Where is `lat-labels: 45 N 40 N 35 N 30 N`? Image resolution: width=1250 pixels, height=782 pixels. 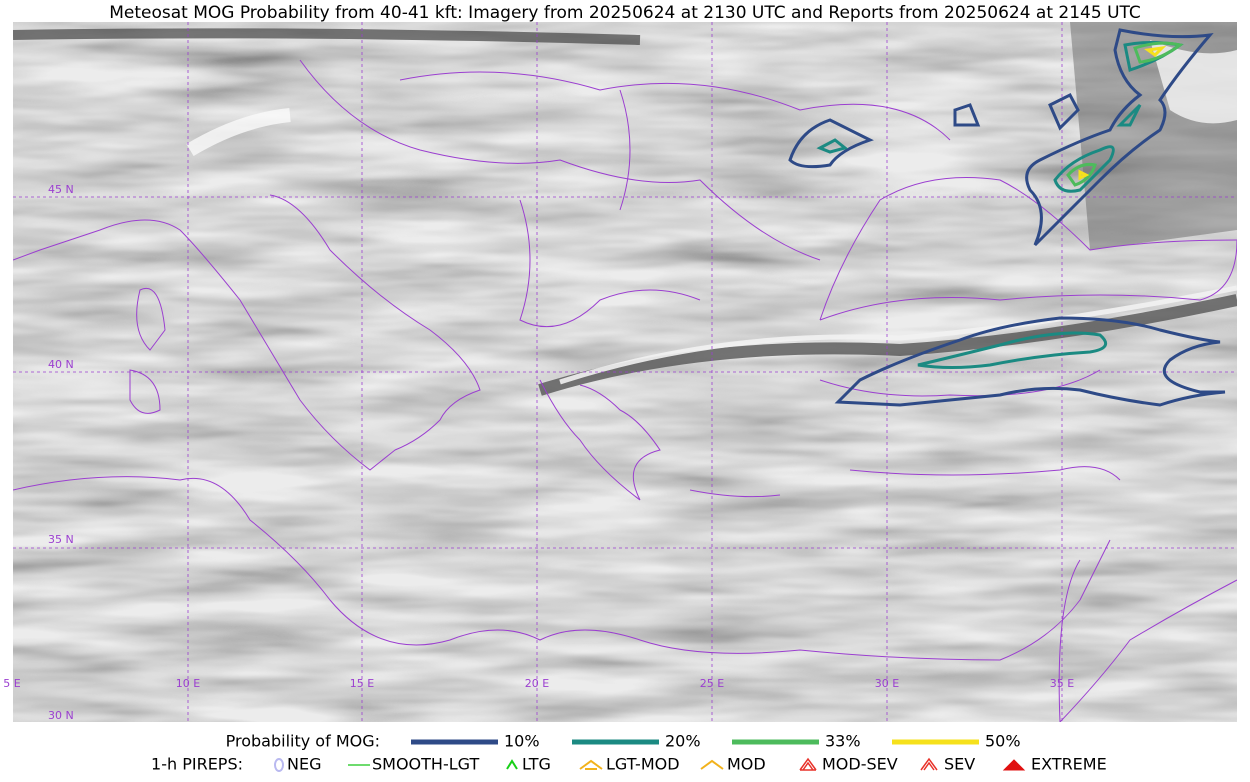 lat-labels: 45 N 40 N 35 N 30 N is located at coordinates (61, 452).